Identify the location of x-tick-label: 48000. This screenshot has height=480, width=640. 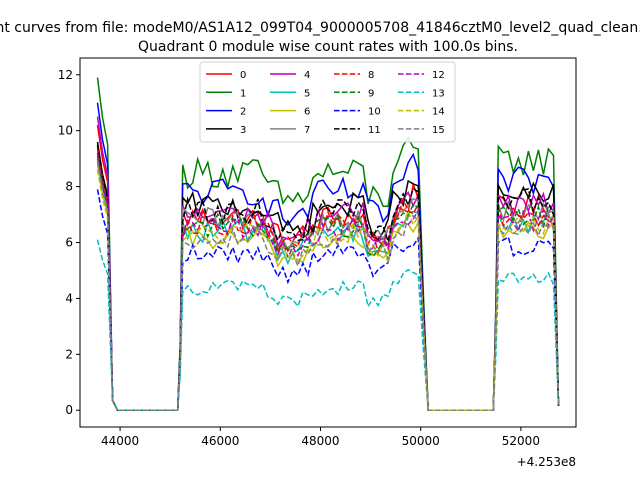
(320, 441).